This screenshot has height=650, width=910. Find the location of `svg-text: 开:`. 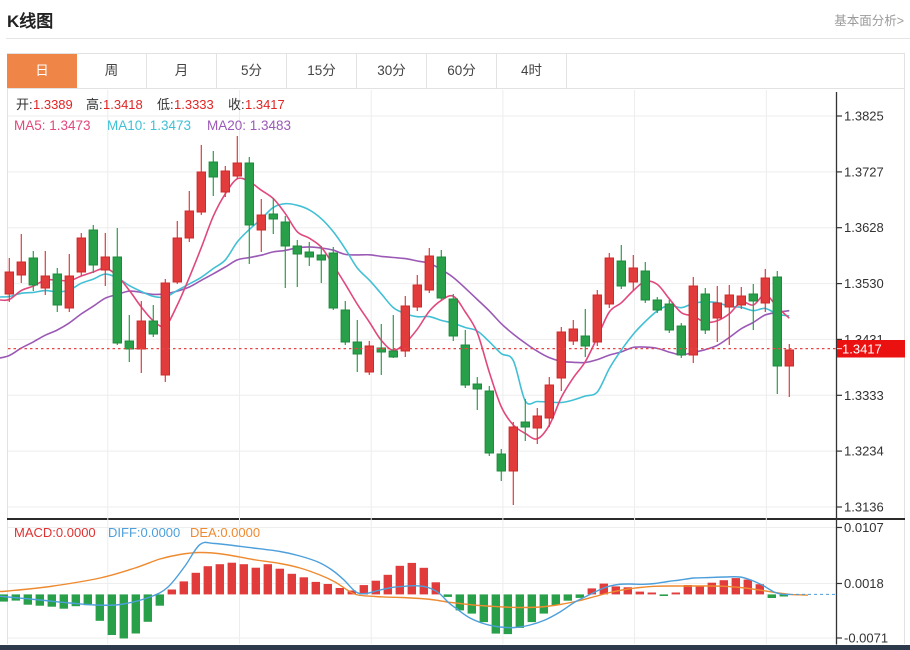

svg-text: 开: is located at coordinates (24, 104).